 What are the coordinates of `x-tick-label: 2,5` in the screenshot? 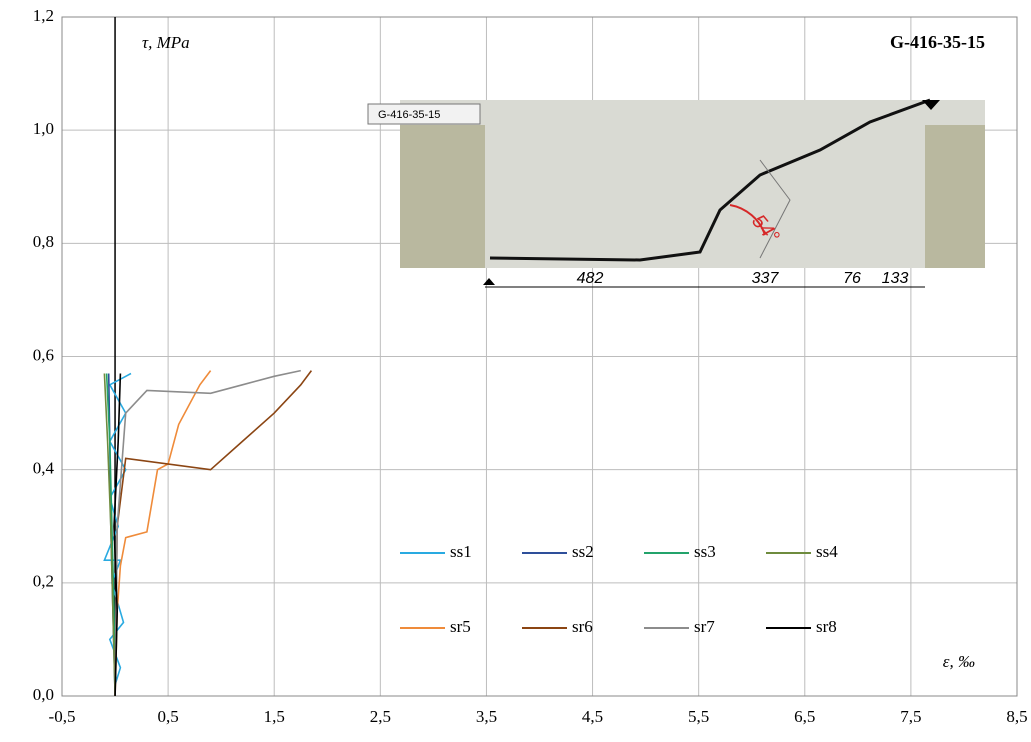 It's located at (380, 716).